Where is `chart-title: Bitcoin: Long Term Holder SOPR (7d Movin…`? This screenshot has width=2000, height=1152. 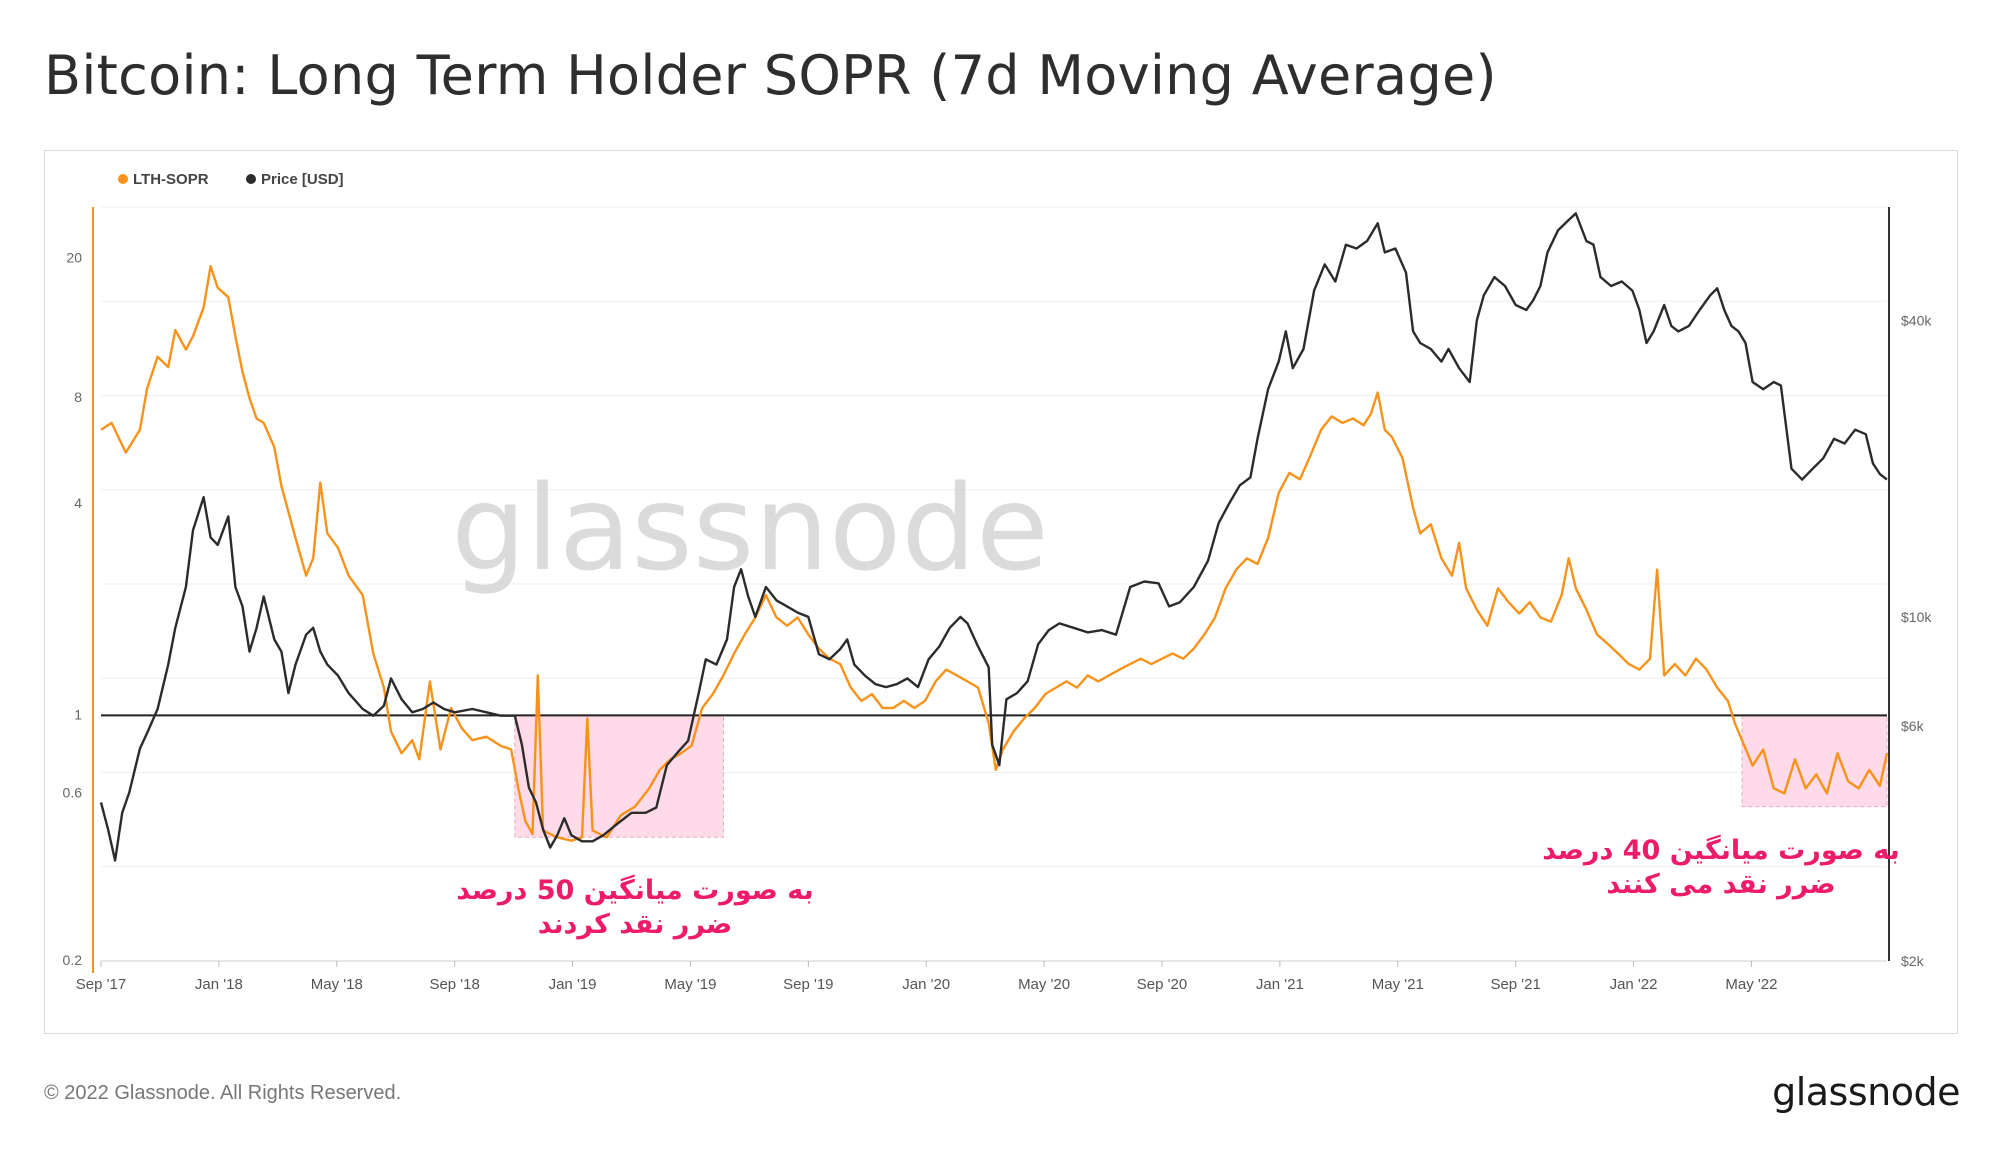 chart-title: Bitcoin: Long Term Holder SOPR (7d Movin… is located at coordinates (770, 75).